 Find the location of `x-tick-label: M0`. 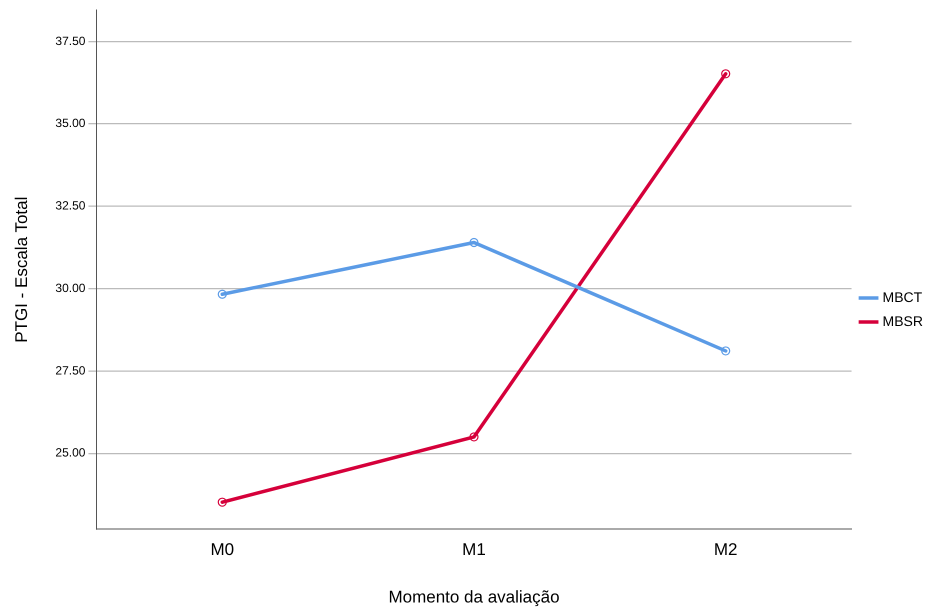

x-tick-label: M0 is located at coordinates (222, 550).